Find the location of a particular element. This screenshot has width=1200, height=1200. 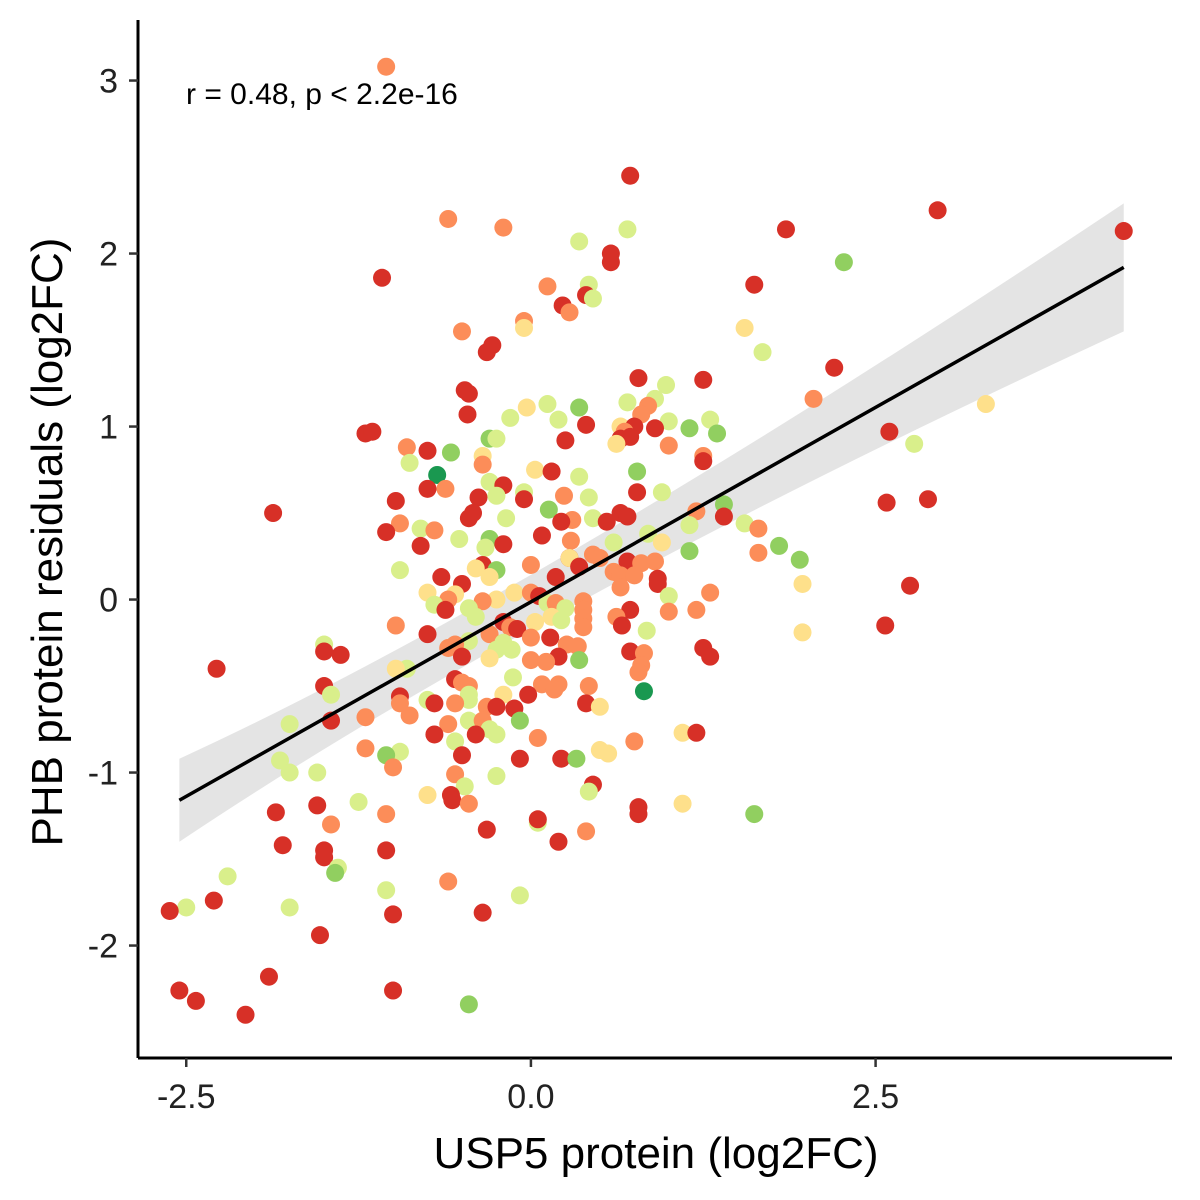

x-tick-label: 2.5 is located at coordinates (875, 1097).